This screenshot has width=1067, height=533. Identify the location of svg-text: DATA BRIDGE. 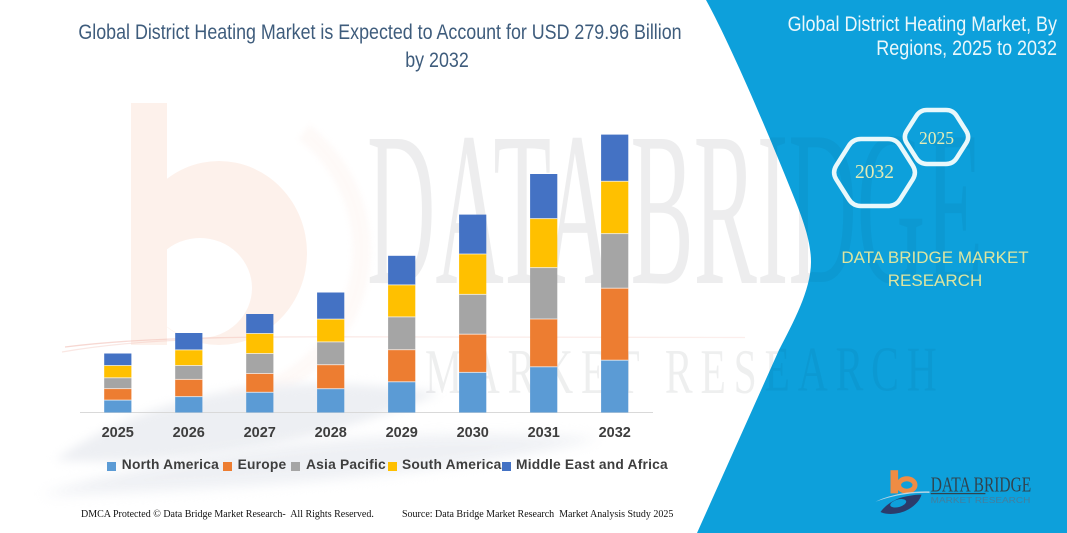
(981, 484).